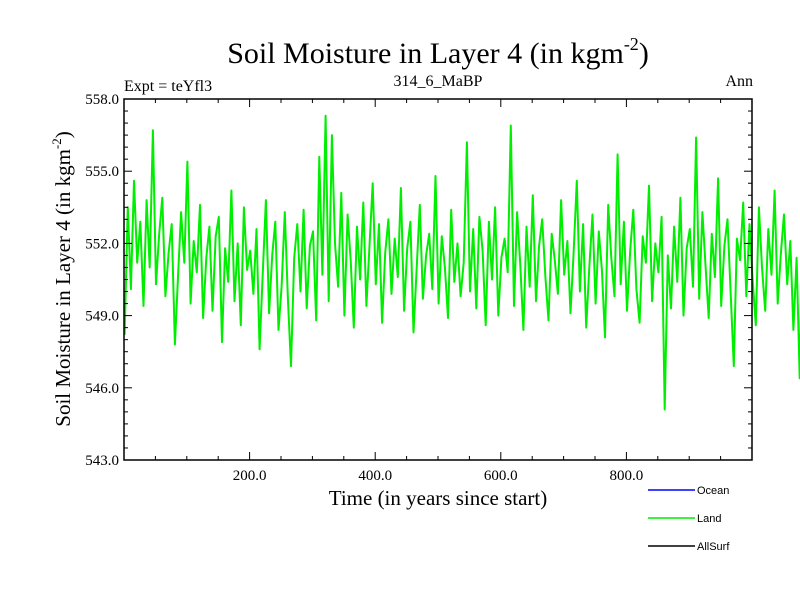 The height and width of the screenshot is (600, 800). What do you see at coordinates (425, 53) in the screenshot?
I see `chart-title-text: Soil Moisture in Layer 4 (in kgm` at bounding box center [425, 53].